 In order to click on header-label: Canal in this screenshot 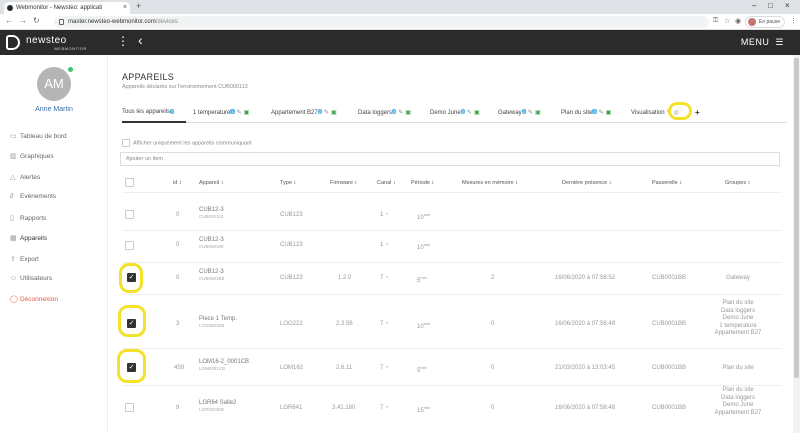, I will do `click(384, 183)`.